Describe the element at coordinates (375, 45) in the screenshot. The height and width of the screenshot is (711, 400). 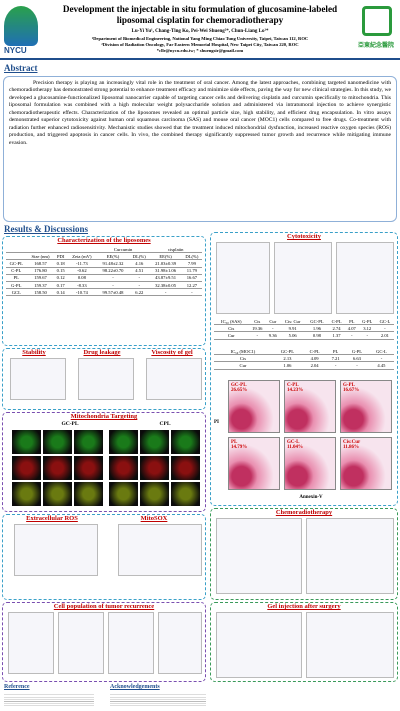
I see `logo-right: 亞東紀念醫院` at that location.